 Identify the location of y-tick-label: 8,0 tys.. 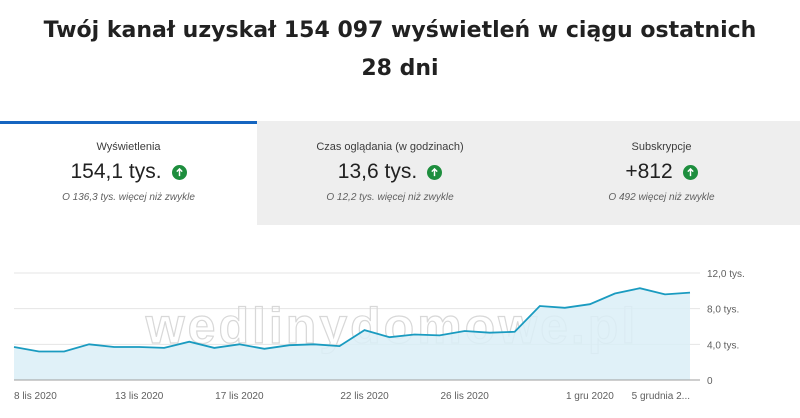
(723, 310).